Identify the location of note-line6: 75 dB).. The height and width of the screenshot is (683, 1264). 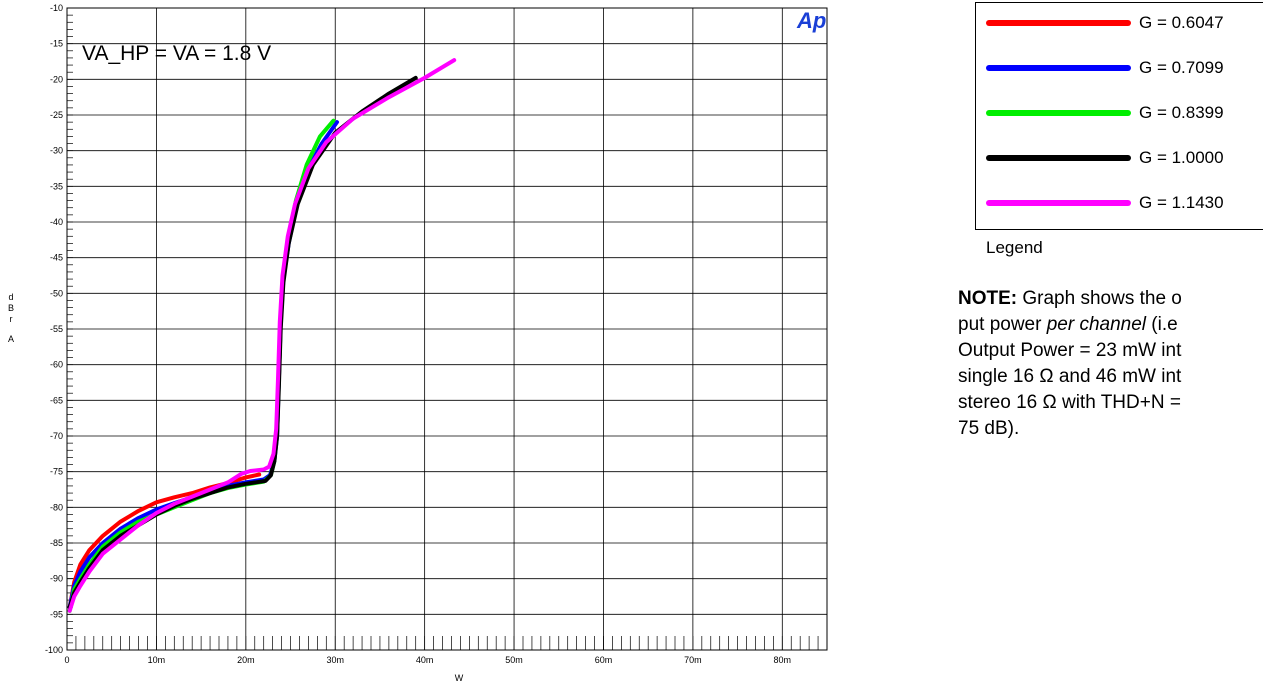
(989, 428).